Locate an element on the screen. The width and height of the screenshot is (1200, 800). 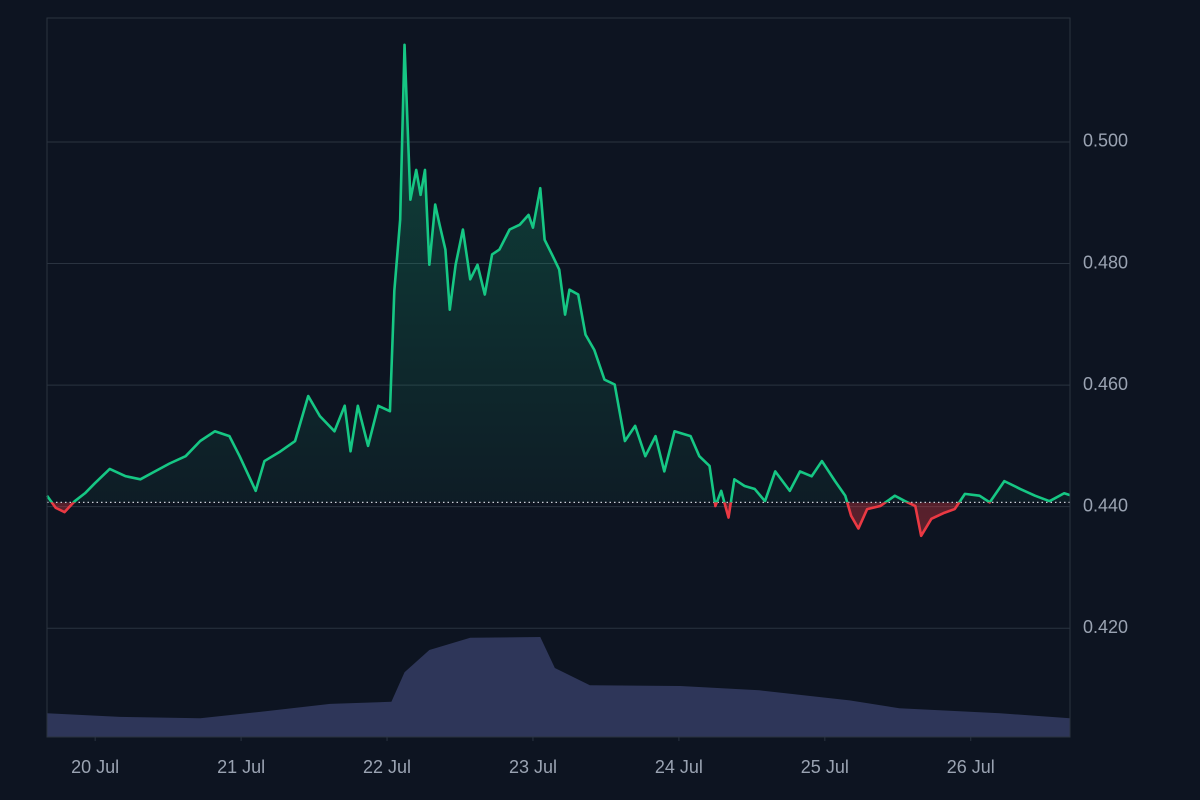
x-tick-label: 26 Jul is located at coordinates (971, 767).